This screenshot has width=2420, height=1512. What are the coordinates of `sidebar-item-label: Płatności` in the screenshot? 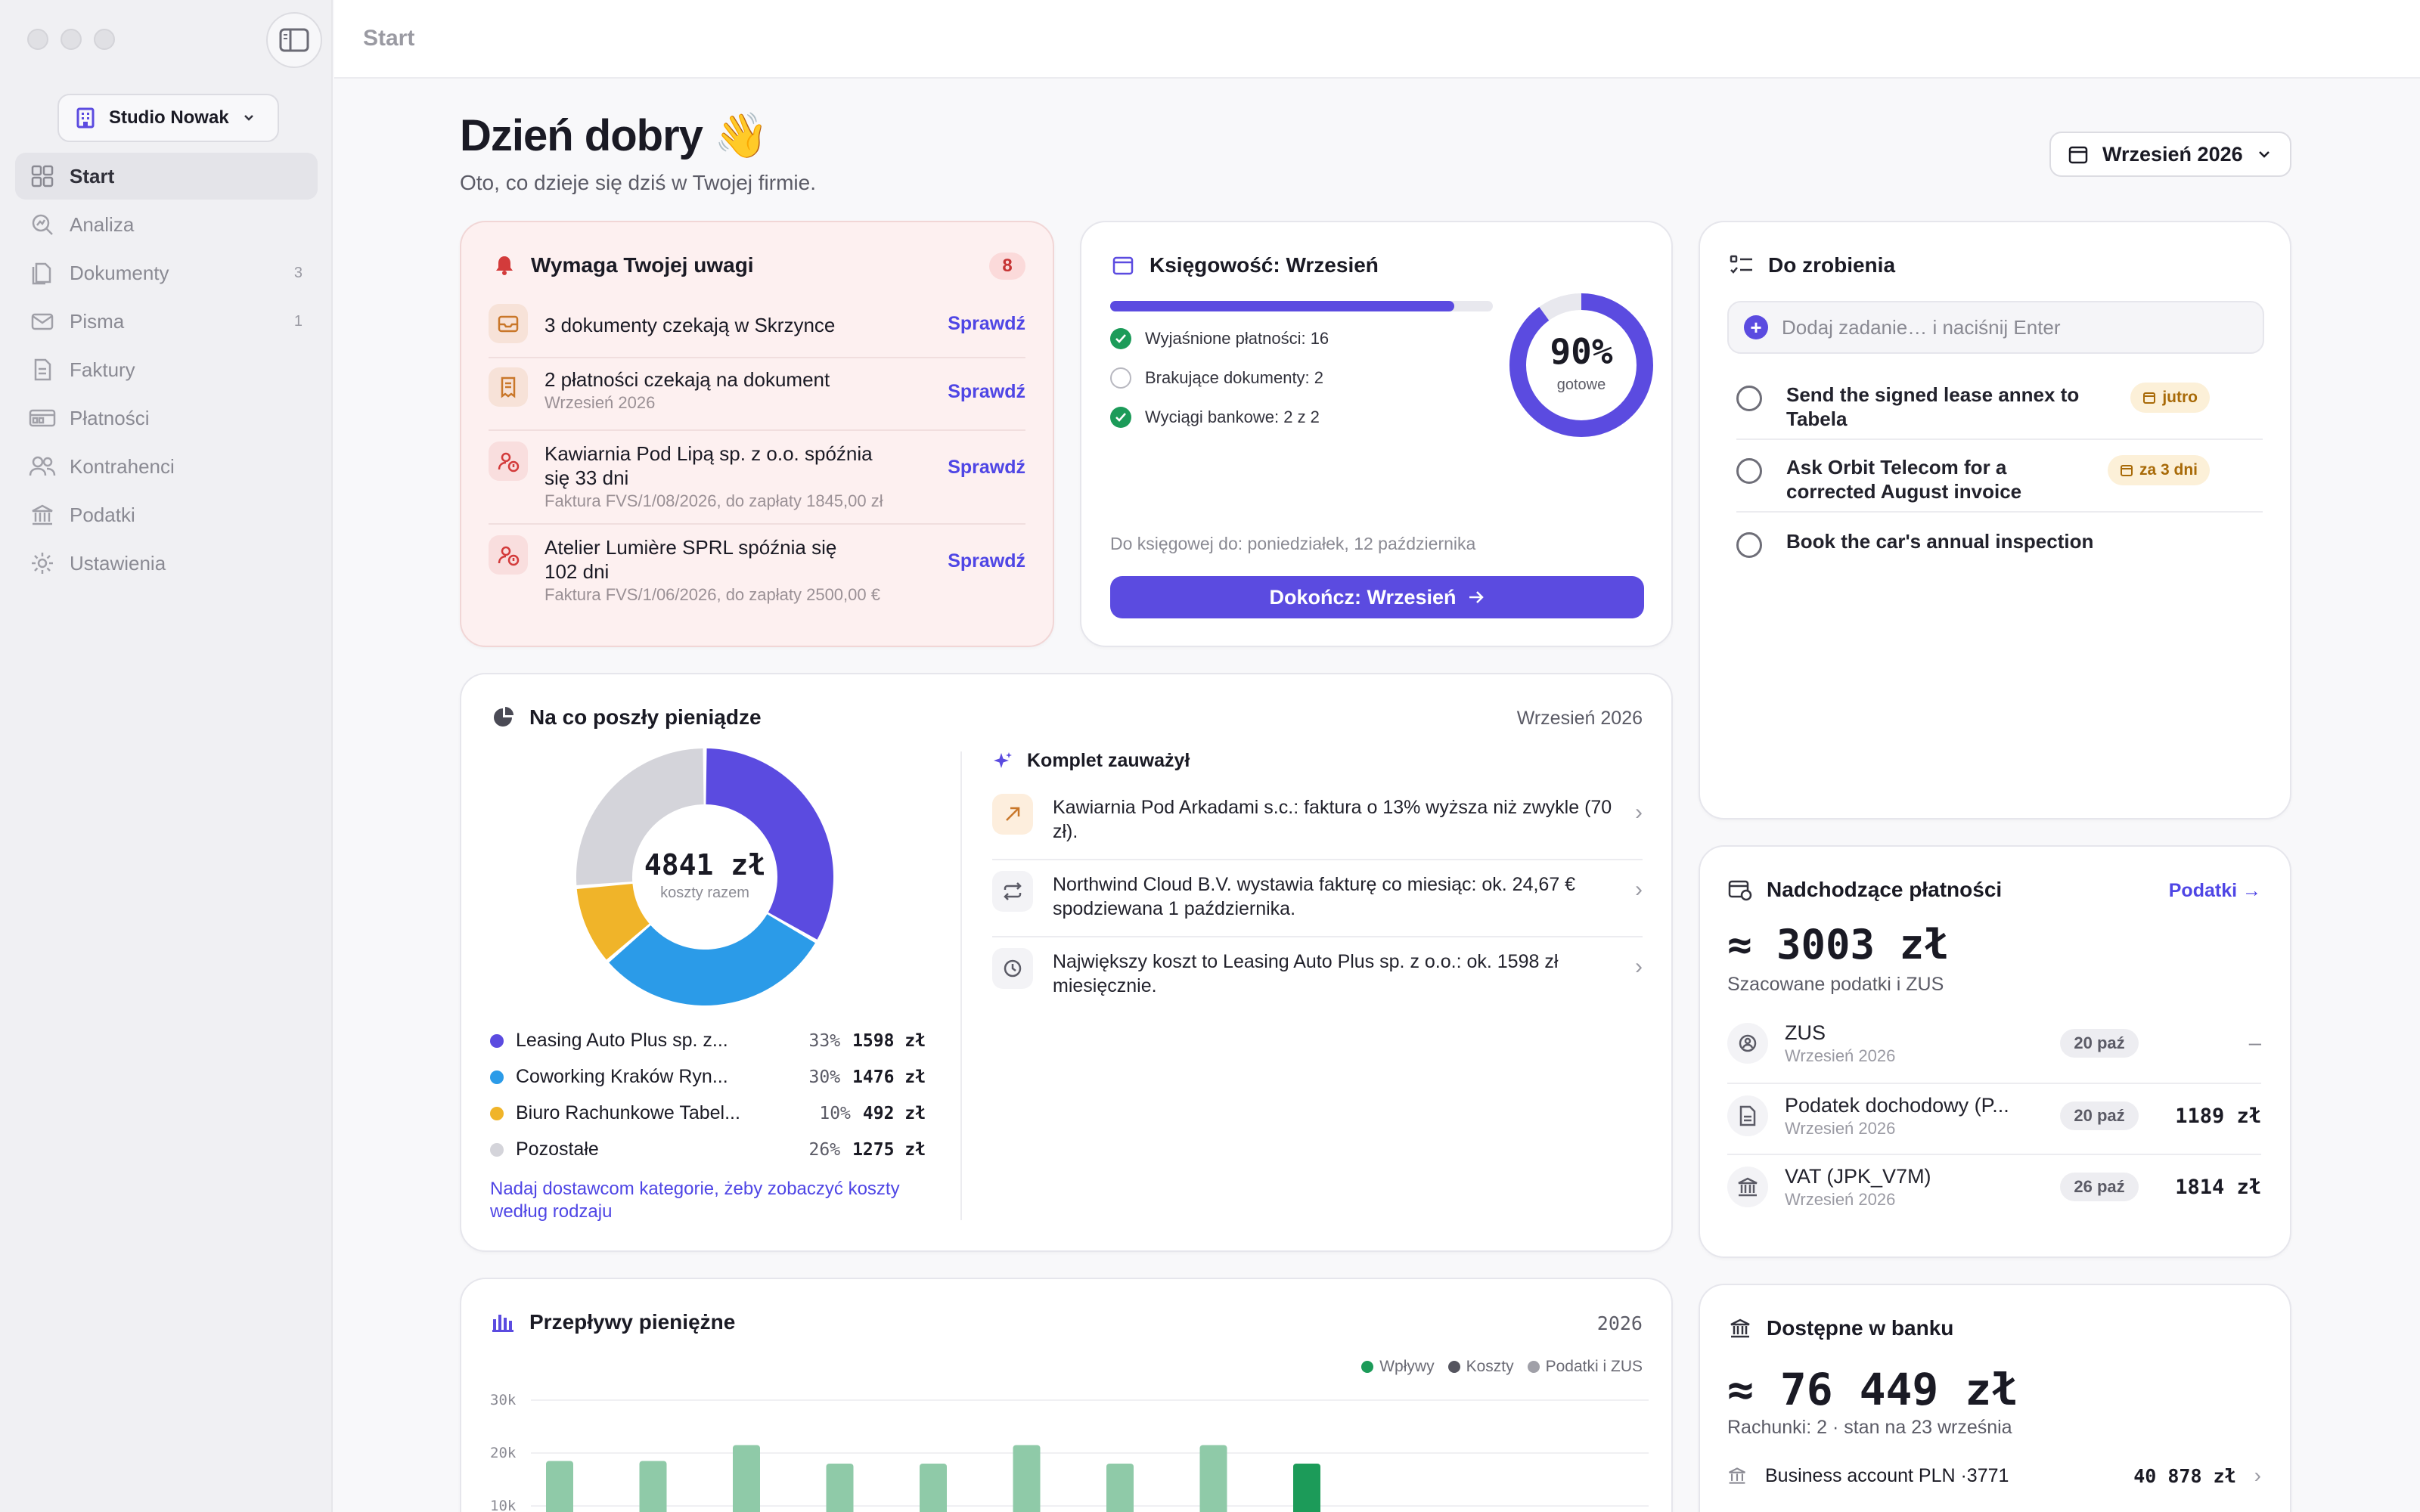 It's located at (110, 417).